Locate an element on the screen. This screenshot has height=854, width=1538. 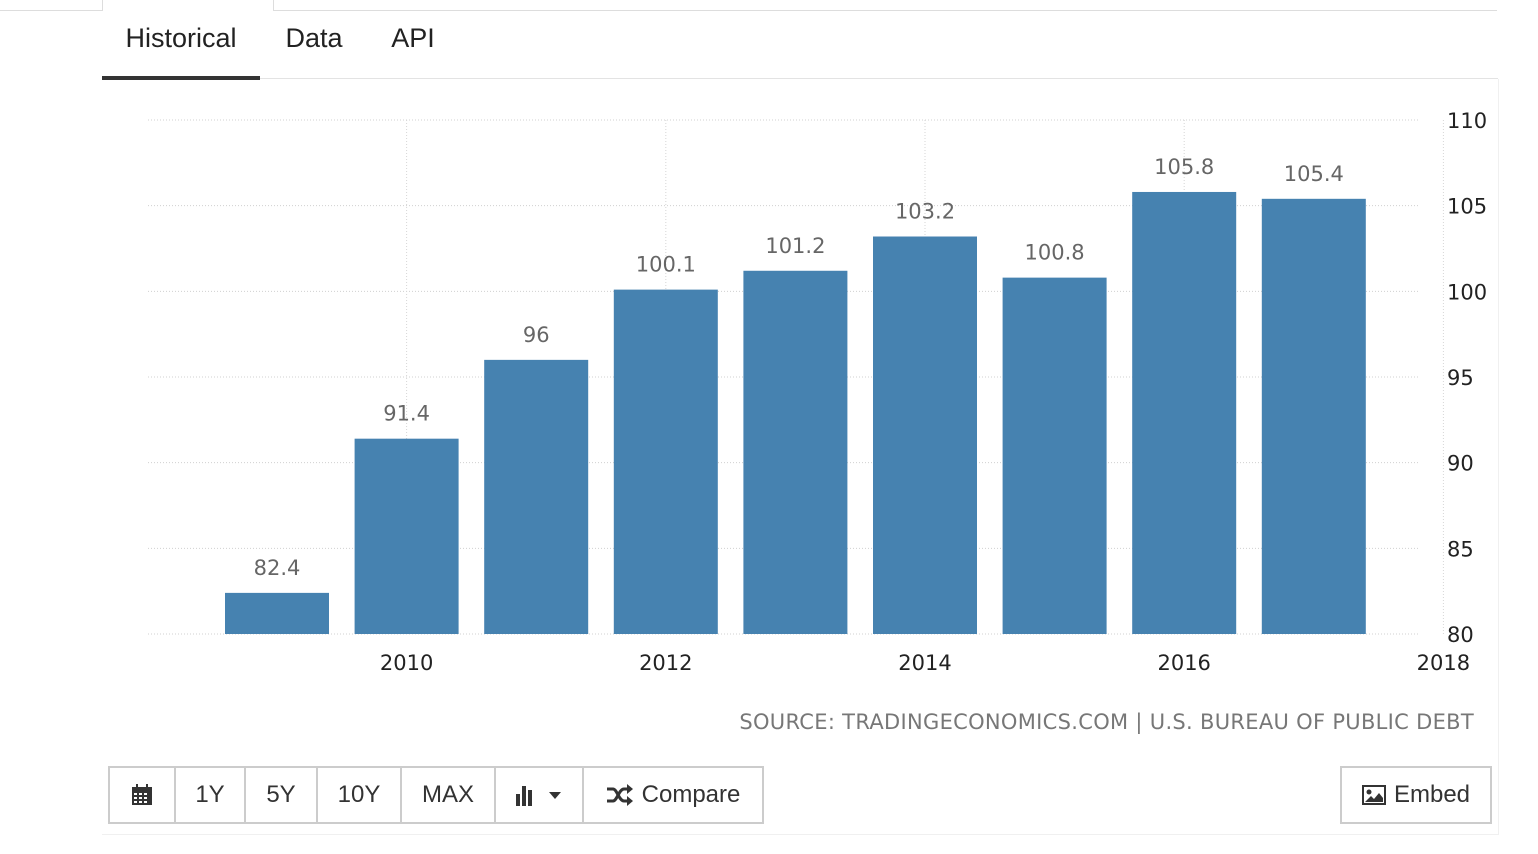
shuffle-icon is located at coordinates (619, 795).